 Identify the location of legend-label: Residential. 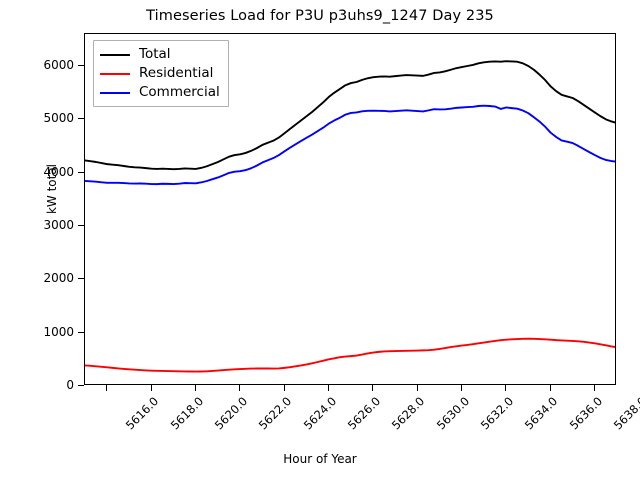
(176, 72).